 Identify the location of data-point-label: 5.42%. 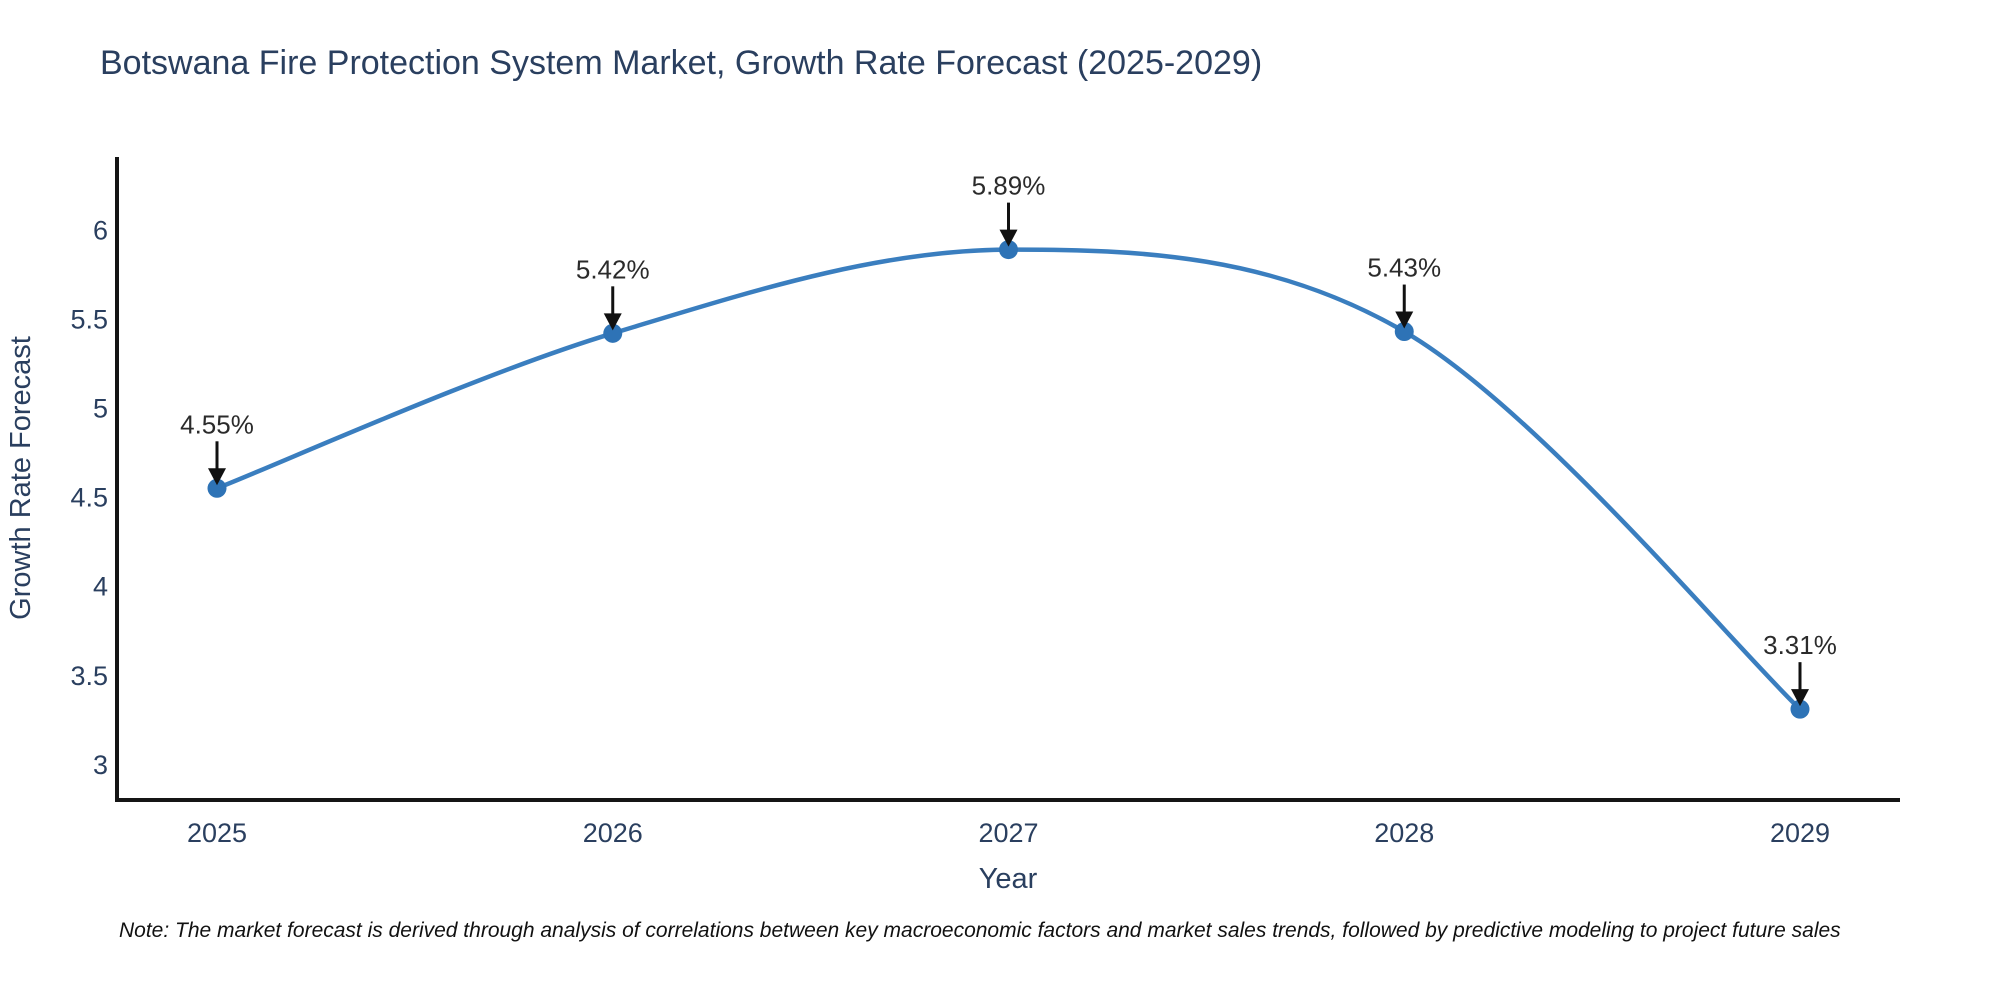
(613, 269).